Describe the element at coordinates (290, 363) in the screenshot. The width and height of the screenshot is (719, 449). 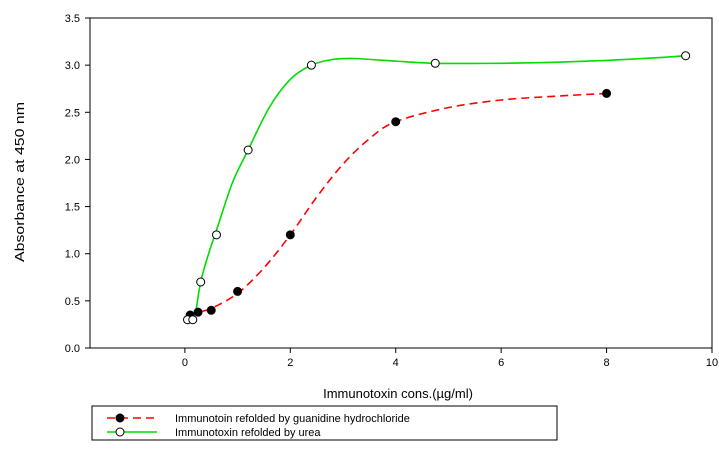
I see `x-tick-label: 2` at that location.